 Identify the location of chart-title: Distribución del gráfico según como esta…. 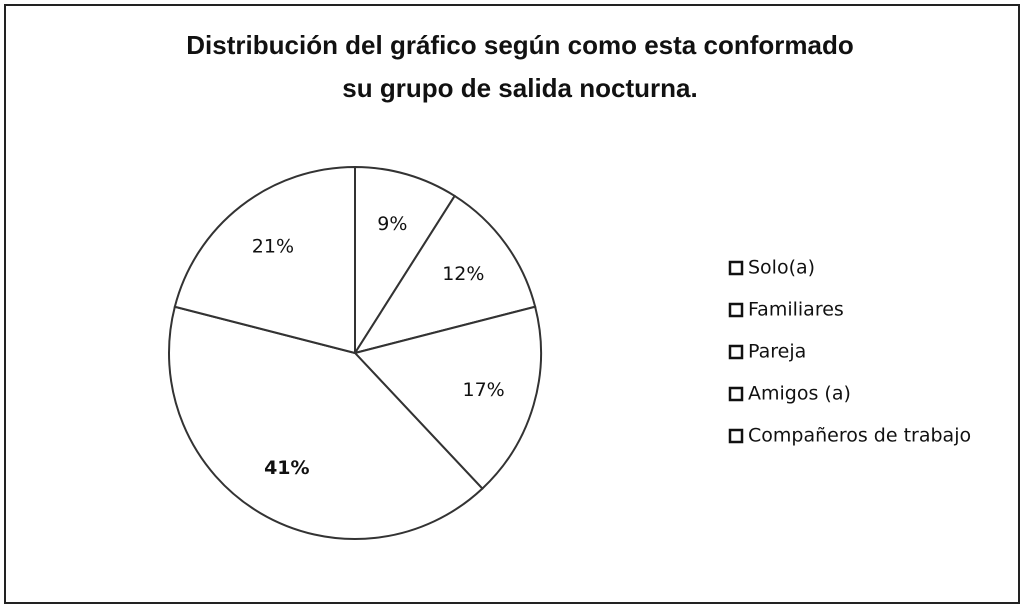
(519, 45).